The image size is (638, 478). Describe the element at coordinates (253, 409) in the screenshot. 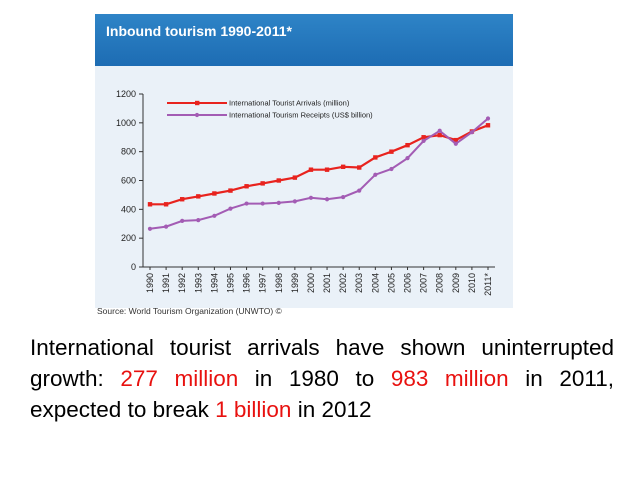

I see `highlight-1-billion: 1 billion` at that location.